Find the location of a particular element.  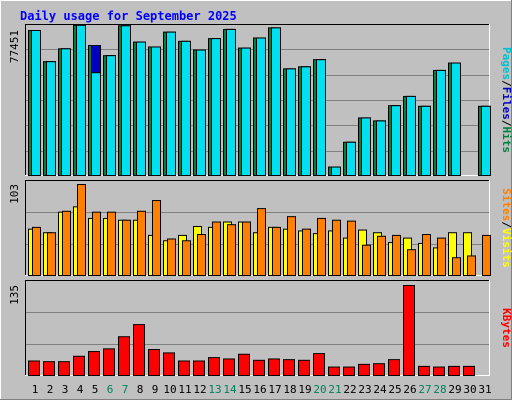

x-tick-label: 29 is located at coordinates (454, 389).